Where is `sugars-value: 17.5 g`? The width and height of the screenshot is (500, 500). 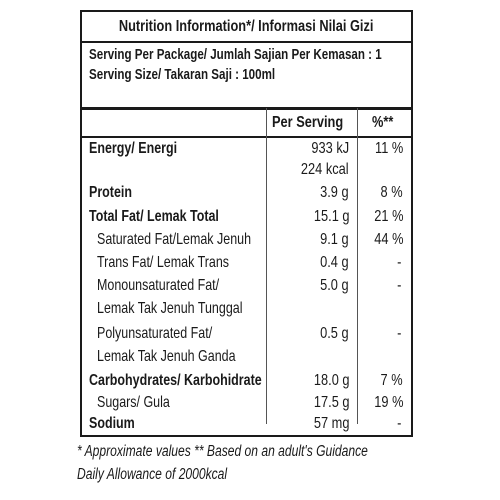 sugars-value: 17.5 g is located at coordinates (331, 402).